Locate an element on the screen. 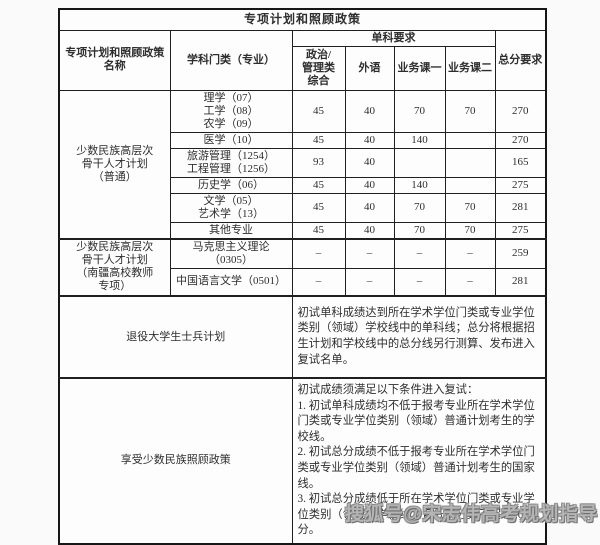 The width and height of the screenshot is (600, 545). header-row-2: 政治/ 管理类 综合 外语 业务课一 业务课二 is located at coordinates (302, 68).